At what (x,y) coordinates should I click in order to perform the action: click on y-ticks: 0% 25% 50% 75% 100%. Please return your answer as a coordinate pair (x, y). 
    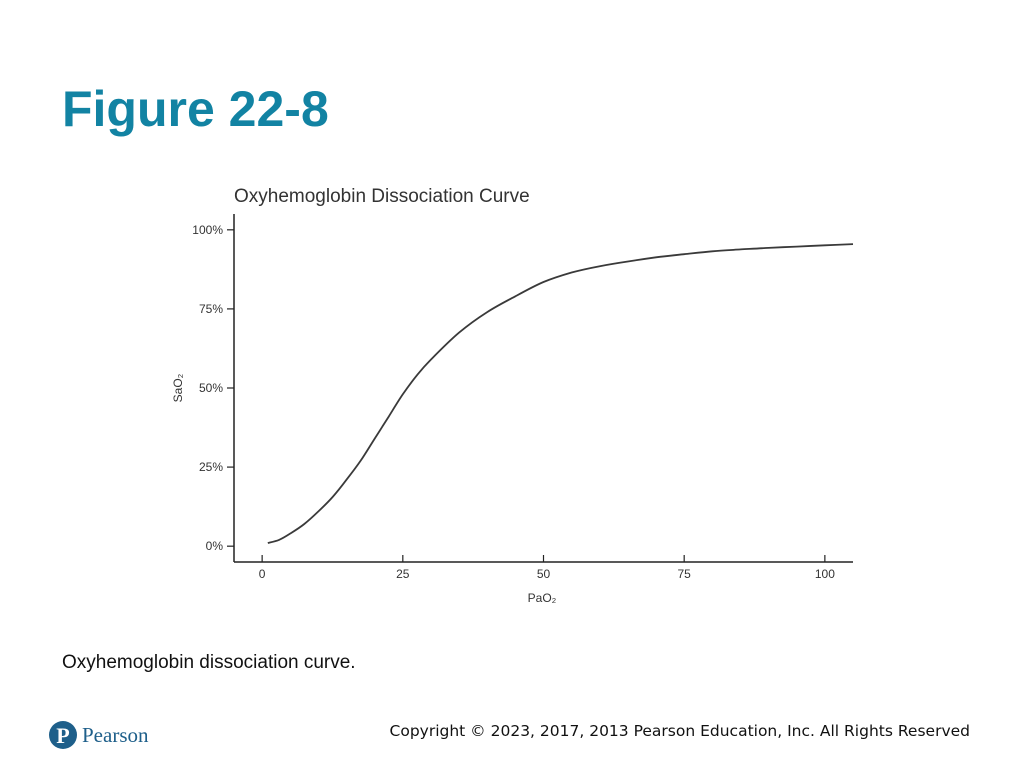
    Looking at the image, I should click on (213, 388).